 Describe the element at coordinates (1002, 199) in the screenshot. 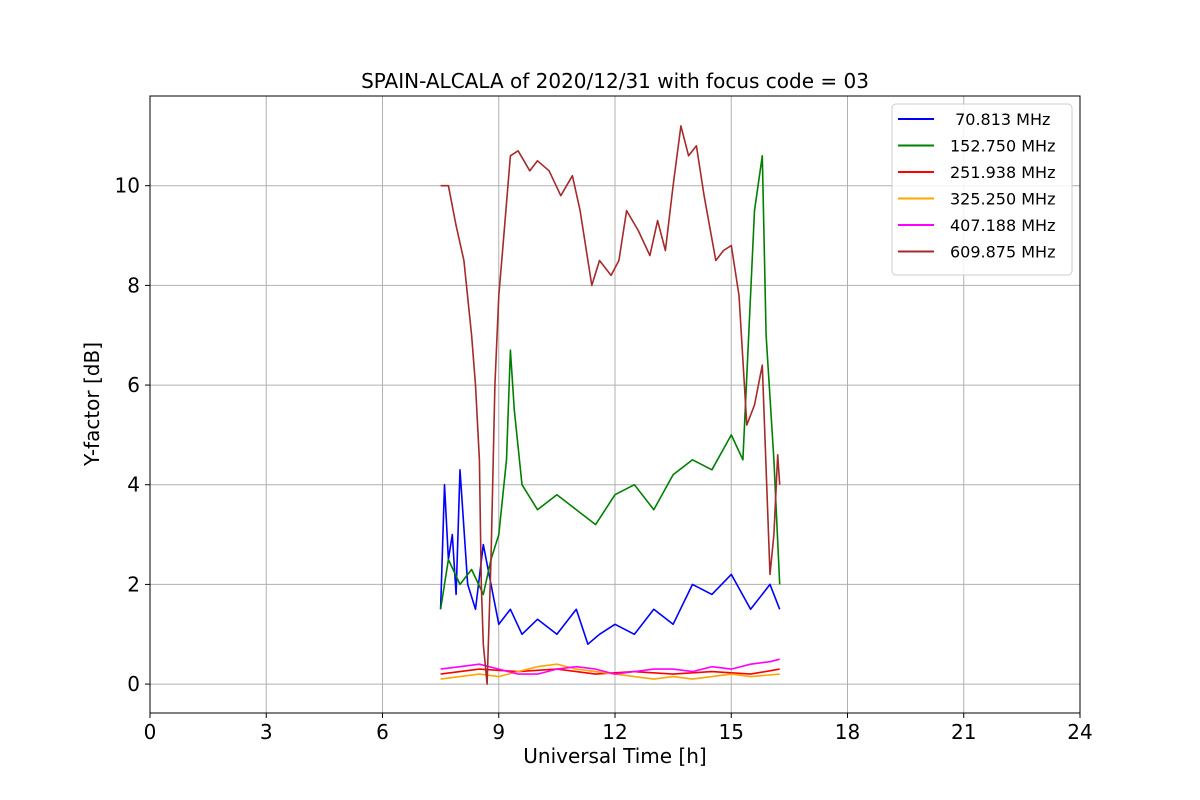

I see `legend-label: 325.250 MHz` at that location.